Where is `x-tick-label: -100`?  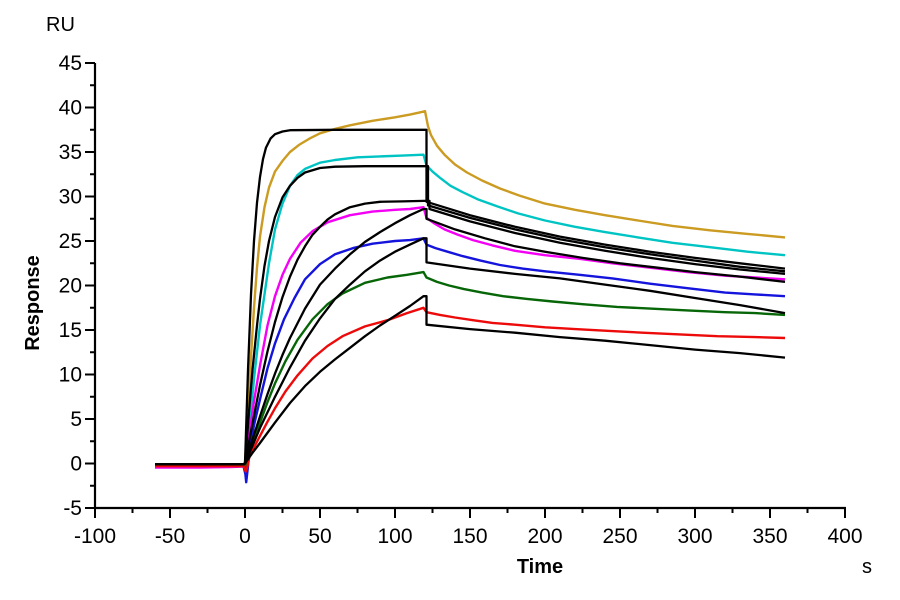
x-tick-label: -100 is located at coordinates (95, 536).